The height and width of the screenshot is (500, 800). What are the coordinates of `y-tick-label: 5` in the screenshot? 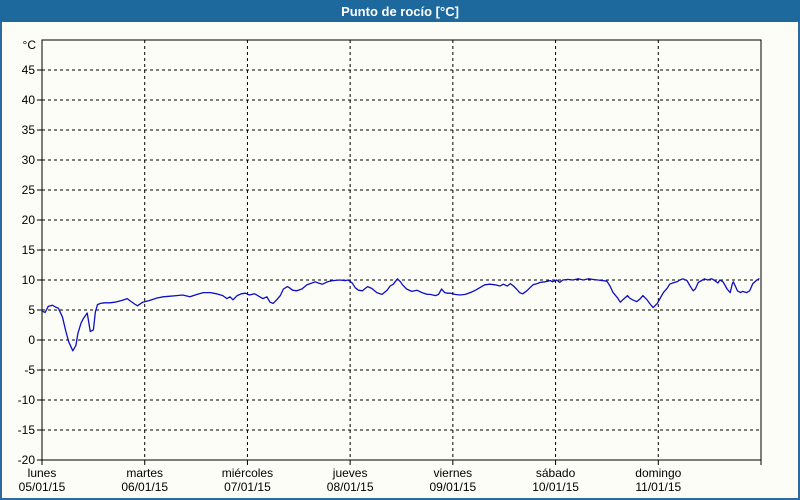 It's located at (31, 310).